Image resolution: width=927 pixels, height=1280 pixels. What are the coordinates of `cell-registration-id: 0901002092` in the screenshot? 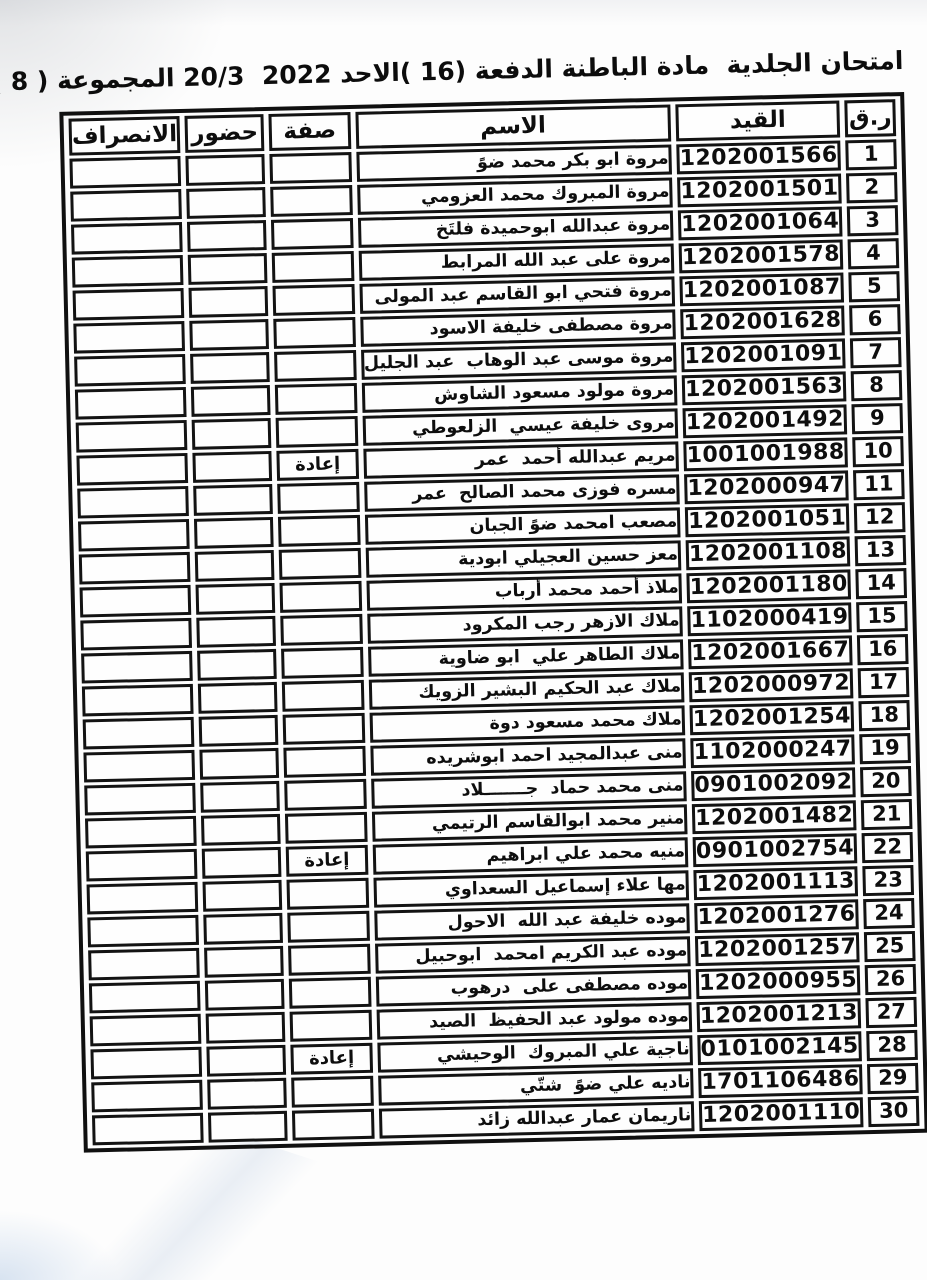 It's located at (773, 783).